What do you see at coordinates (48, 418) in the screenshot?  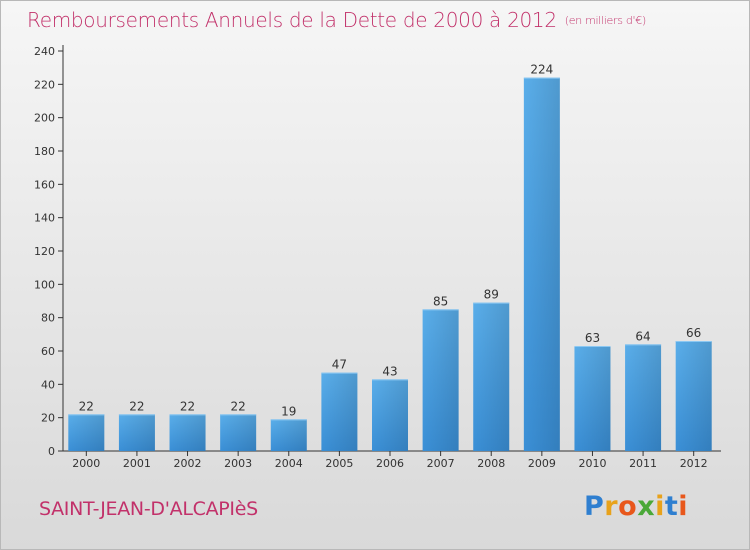 I see `y-tick-label: 20` at bounding box center [48, 418].